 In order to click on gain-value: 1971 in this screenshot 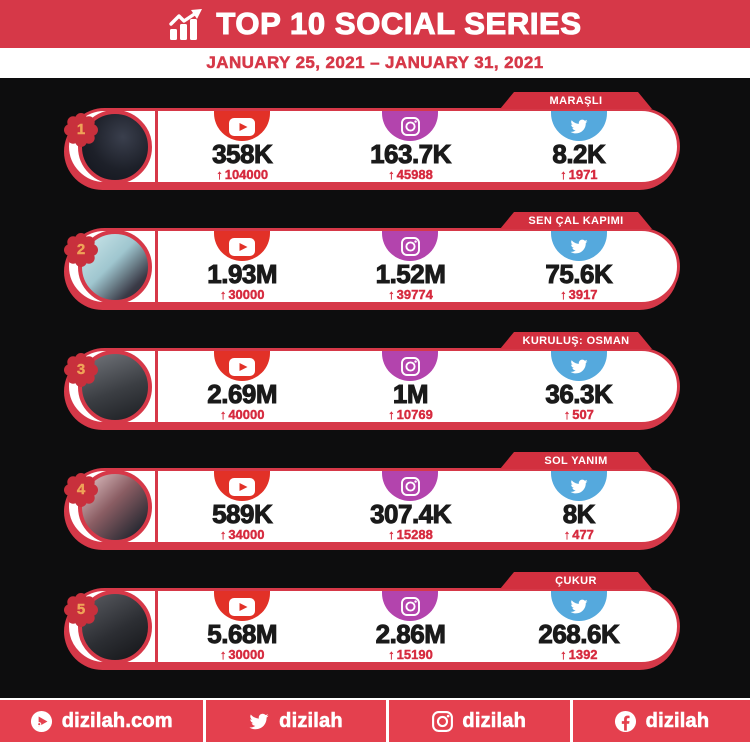, I will do `click(583, 174)`.